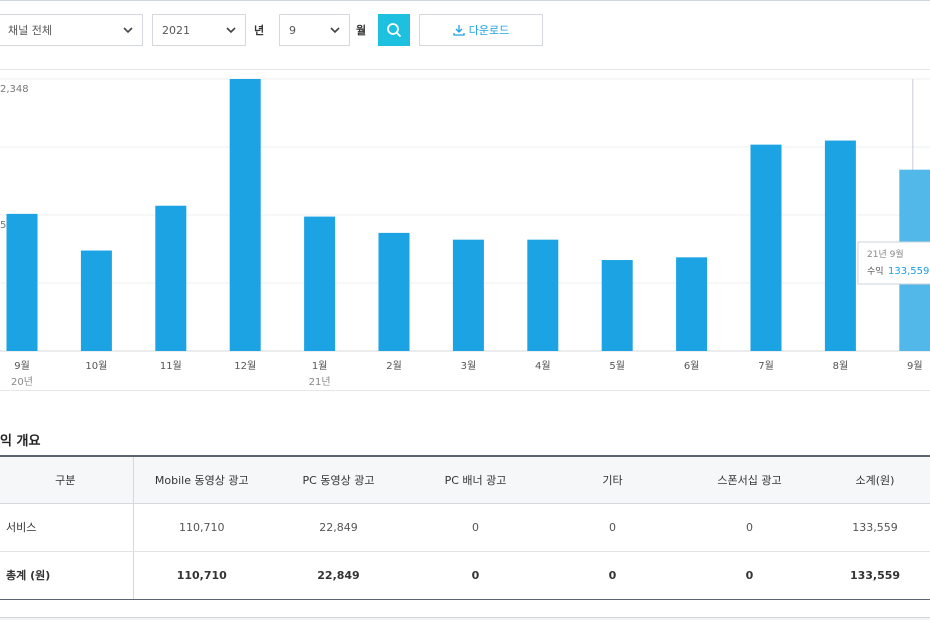  Describe the element at coordinates (908, 271) in the screenshot. I see `tooltip-value: 133,559` at that location.